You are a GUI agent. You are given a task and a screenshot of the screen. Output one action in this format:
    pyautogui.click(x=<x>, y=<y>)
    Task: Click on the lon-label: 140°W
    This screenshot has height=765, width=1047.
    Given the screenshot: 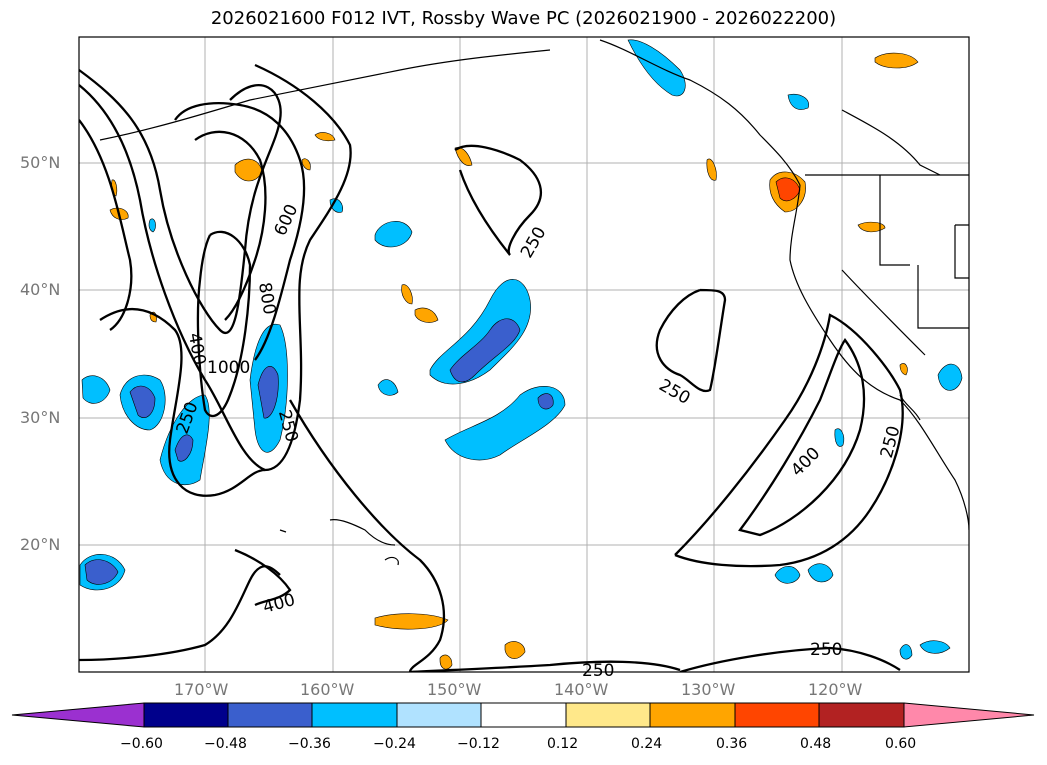 What is the action you would take?
    pyautogui.click(x=581, y=689)
    